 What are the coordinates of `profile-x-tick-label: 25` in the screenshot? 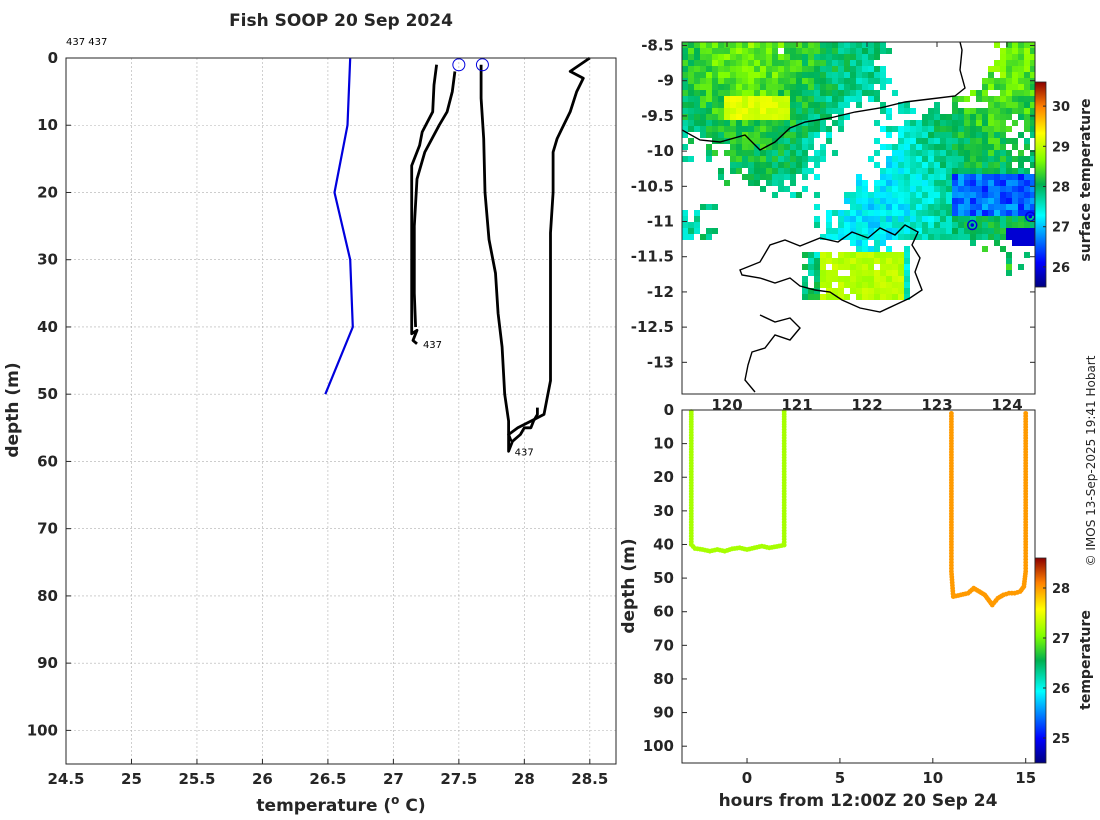 It's located at (131, 779).